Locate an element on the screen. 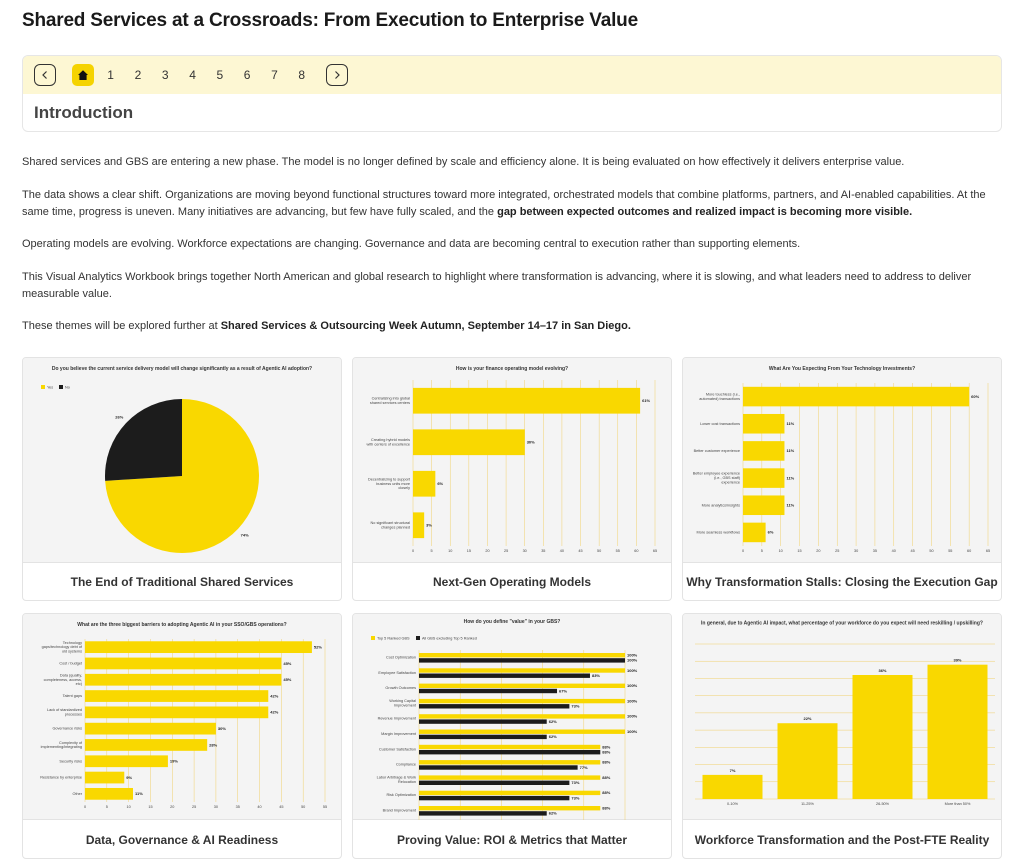 This screenshot has height=865, width=1024. category-label: Other is located at coordinates (78, 794).